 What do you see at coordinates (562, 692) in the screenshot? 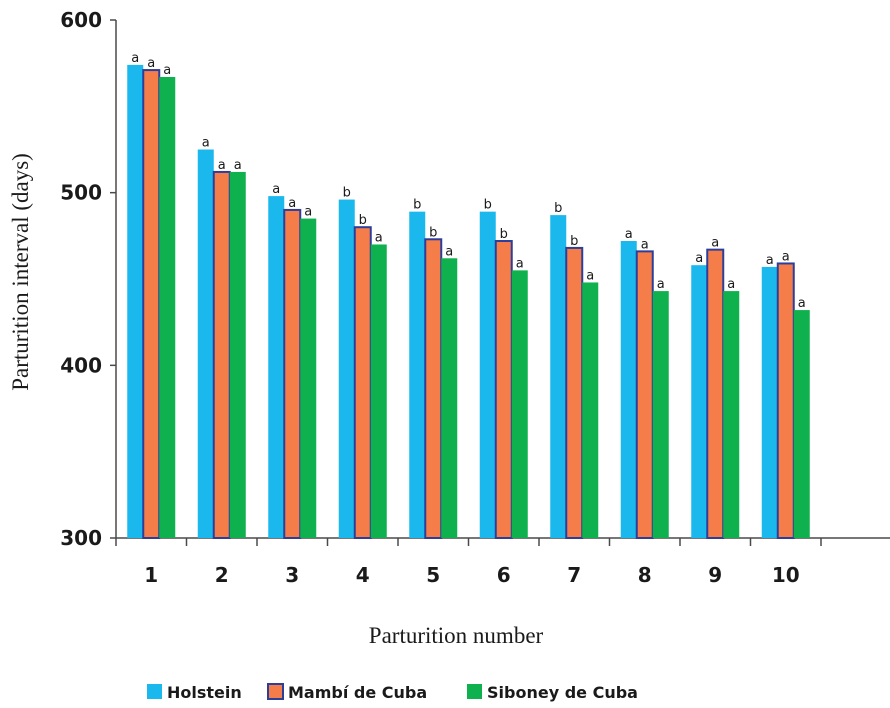
I see `legend-label: Siboney de Cuba` at bounding box center [562, 692].